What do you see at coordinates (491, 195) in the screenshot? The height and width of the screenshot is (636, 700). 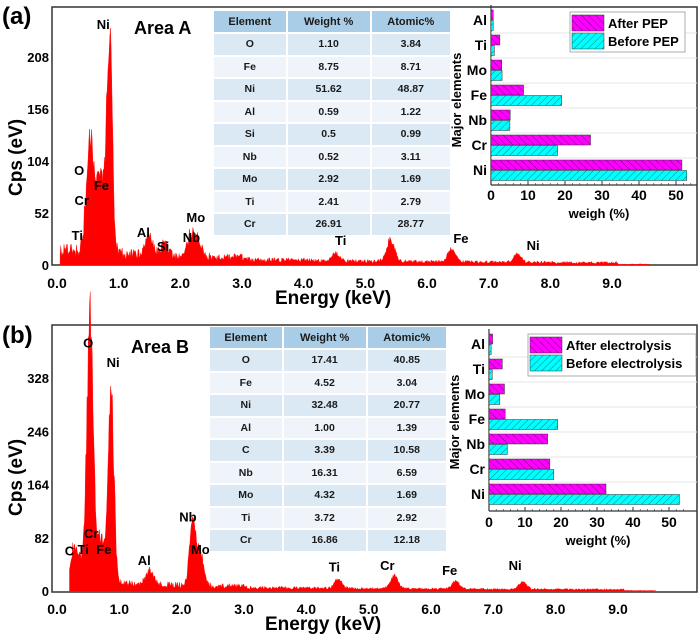 I see `inset-x-tick-label: 0` at bounding box center [491, 195].